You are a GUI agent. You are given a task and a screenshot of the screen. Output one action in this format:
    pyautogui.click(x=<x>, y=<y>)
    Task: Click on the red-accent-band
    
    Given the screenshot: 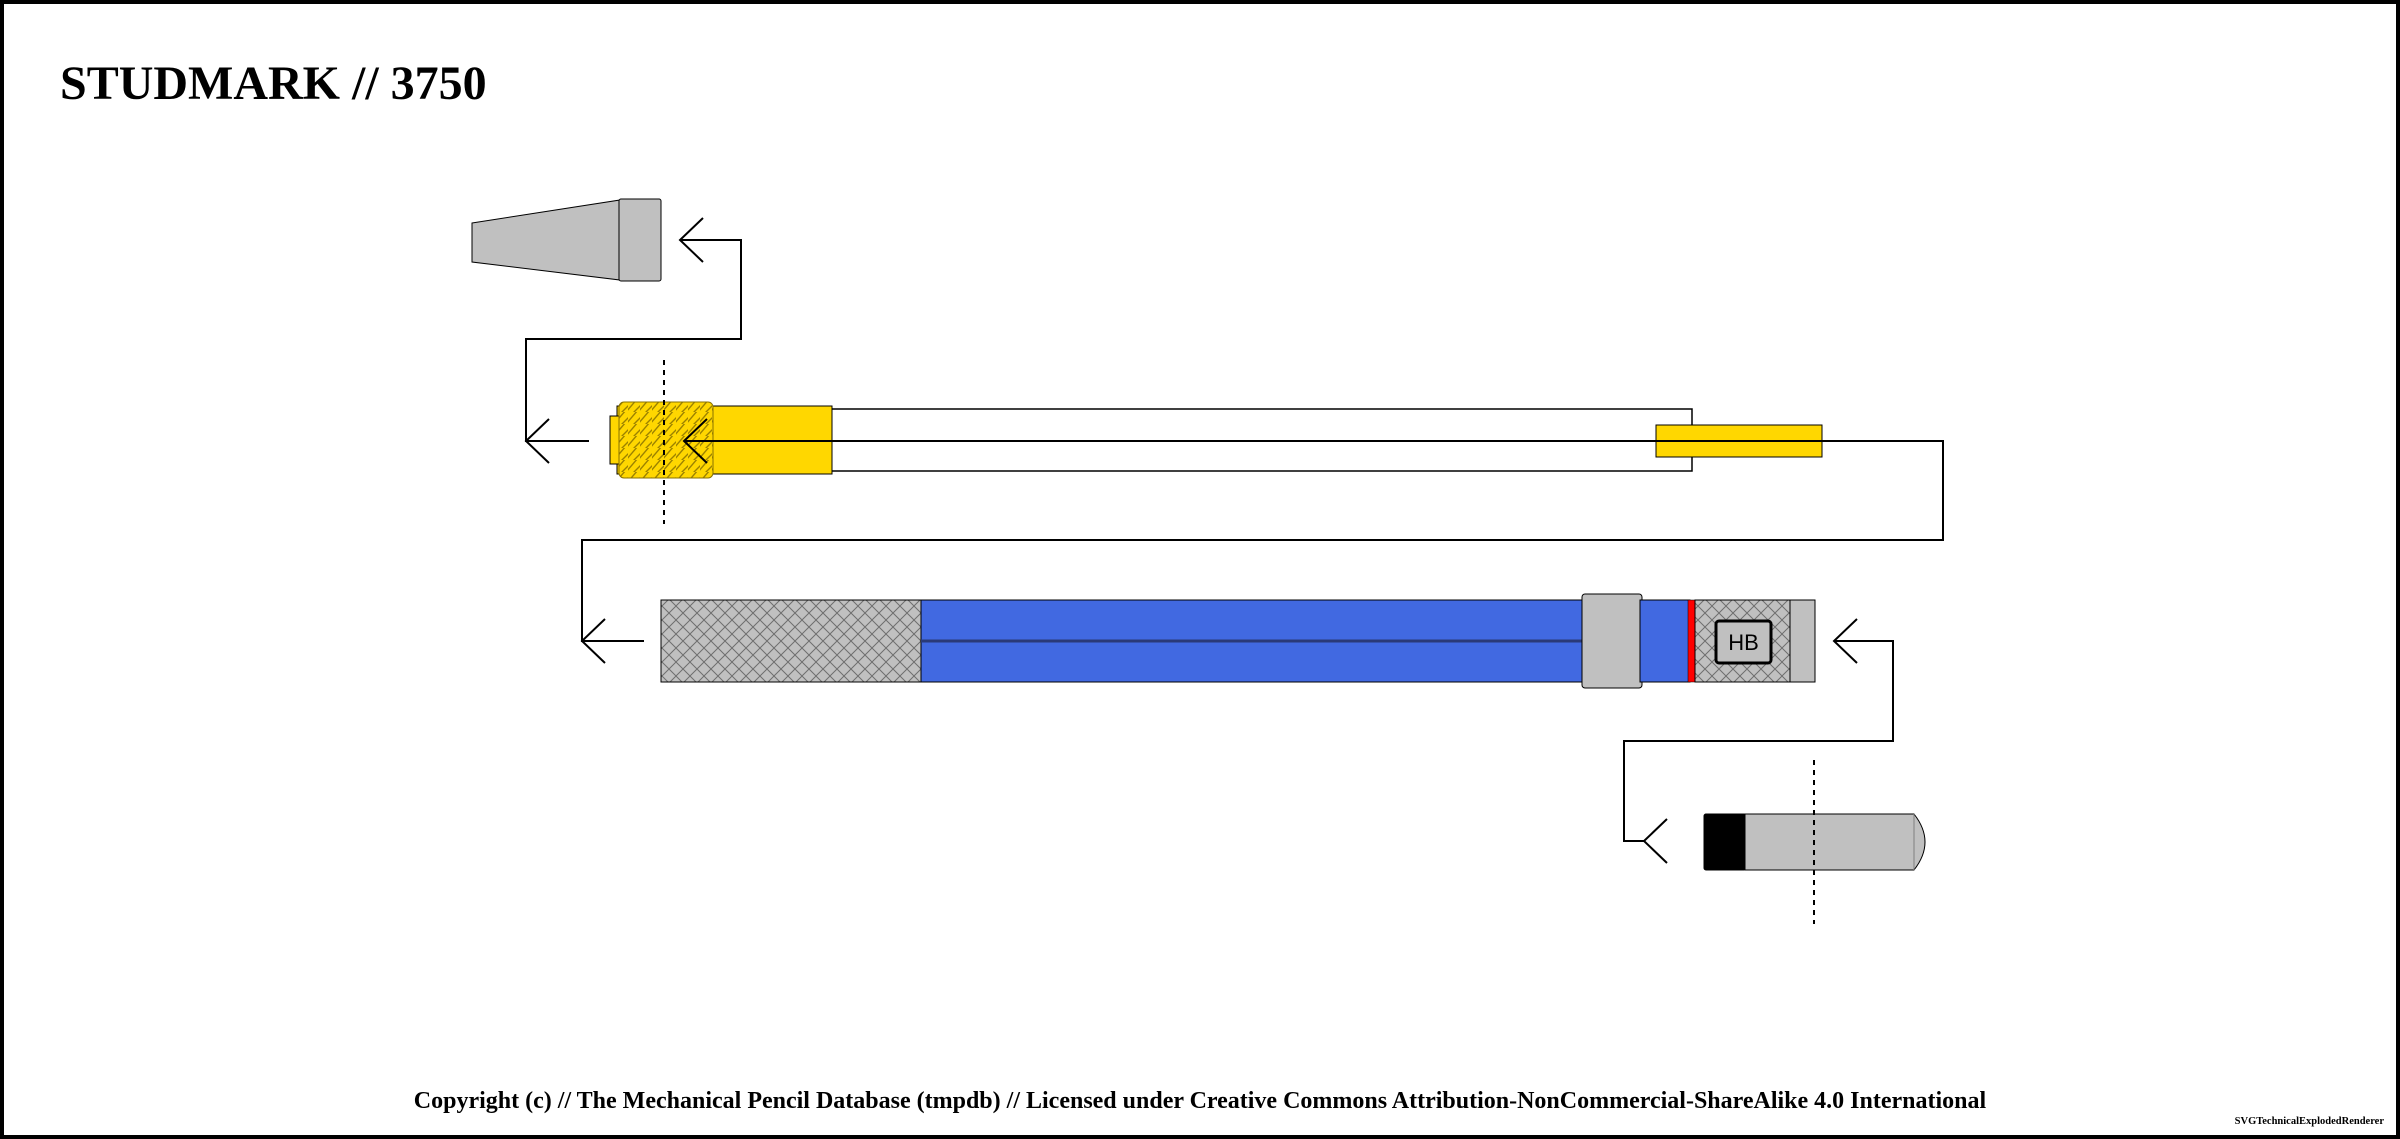 What is the action you would take?
    pyautogui.click(x=1691, y=641)
    